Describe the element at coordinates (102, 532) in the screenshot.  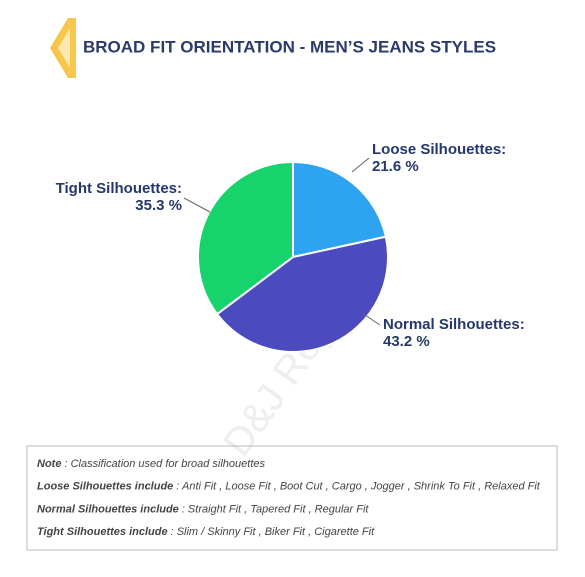
I see `note-label: Tight Silhouettes include` at that location.